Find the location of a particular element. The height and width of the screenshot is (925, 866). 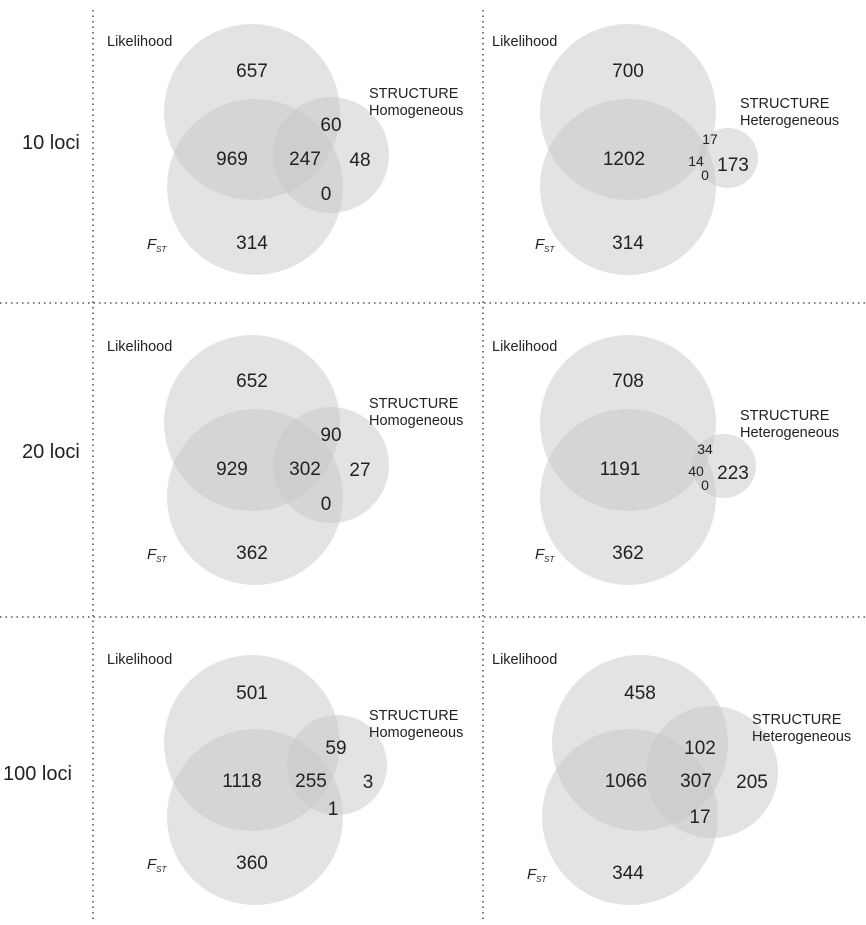

value-structure-only: 27 is located at coordinates (359, 470).